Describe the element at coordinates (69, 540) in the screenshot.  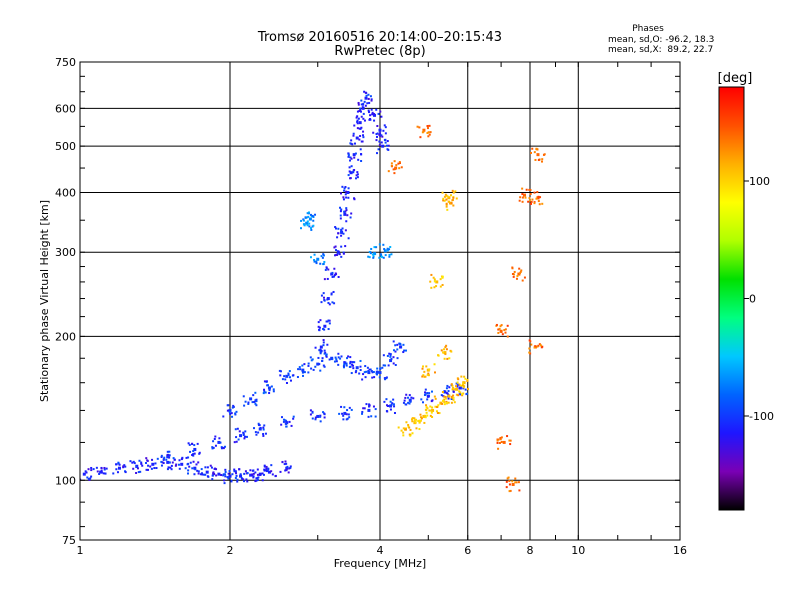
I see `y-tick-label: 75` at that location.